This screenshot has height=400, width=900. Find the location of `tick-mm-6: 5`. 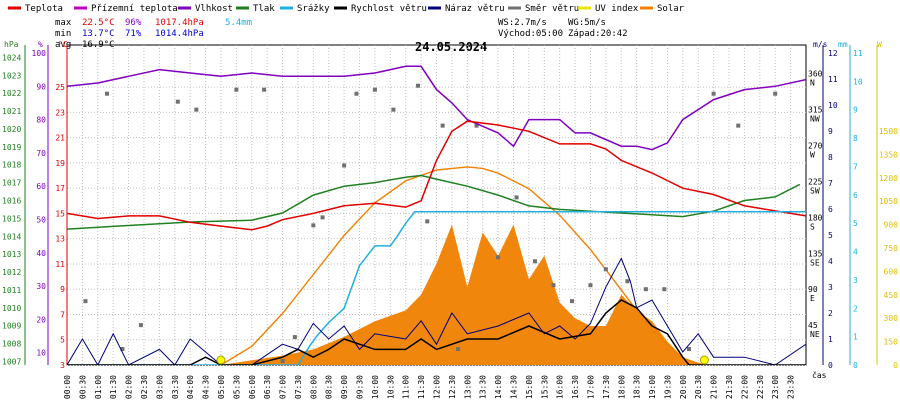

tick-mm-6: 5 is located at coordinates (855, 223).